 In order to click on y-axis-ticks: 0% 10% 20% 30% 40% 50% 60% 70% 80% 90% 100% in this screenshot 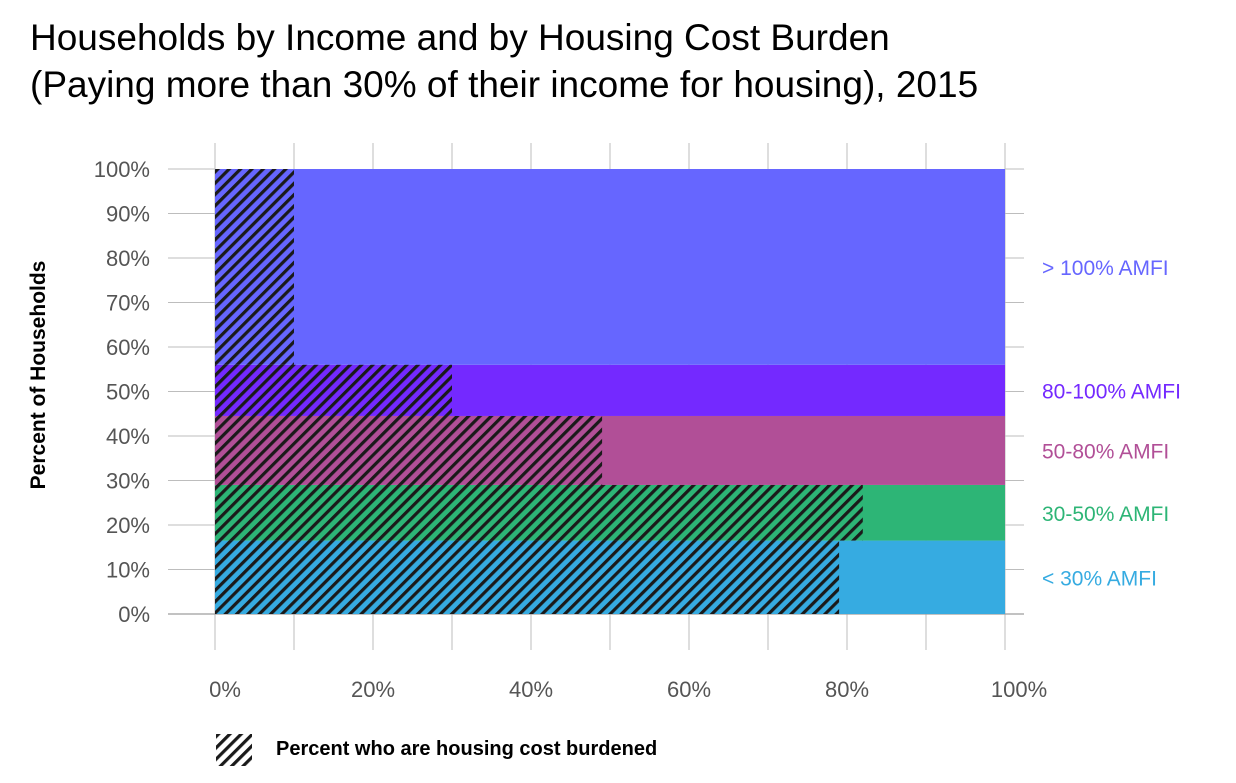, I will do `click(122, 392)`.